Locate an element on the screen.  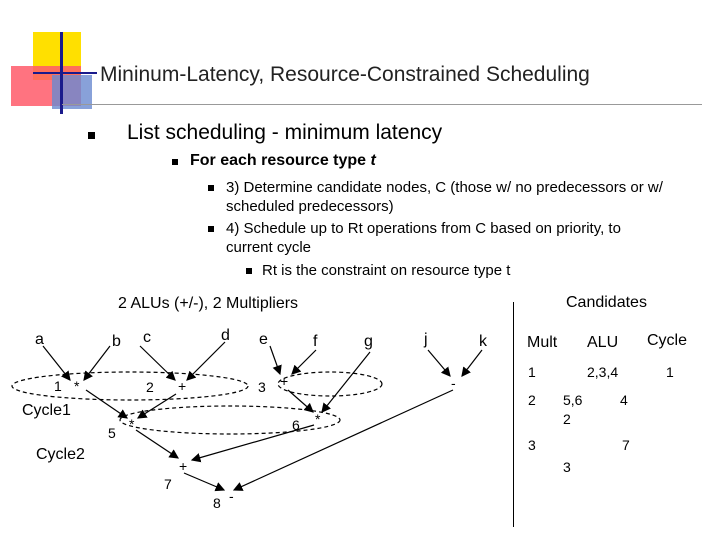
row2-alu: 5,6 is located at coordinates (573, 400).